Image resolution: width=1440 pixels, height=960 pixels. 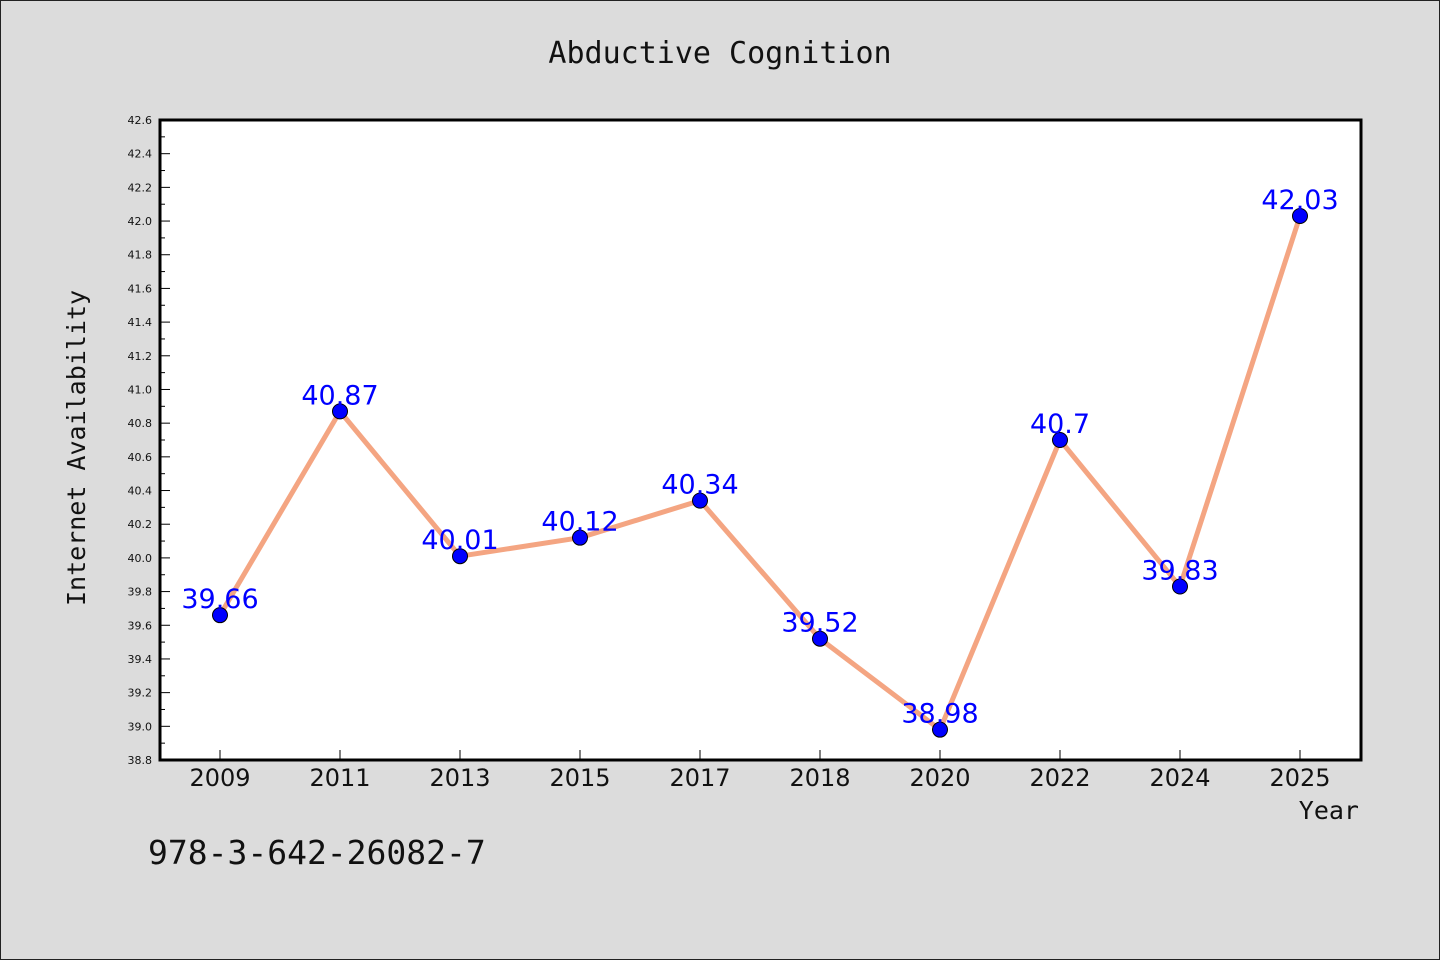 What do you see at coordinates (140, 322) in the screenshot?
I see `y-tick-label: 41.4` at bounding box center [140, 322].